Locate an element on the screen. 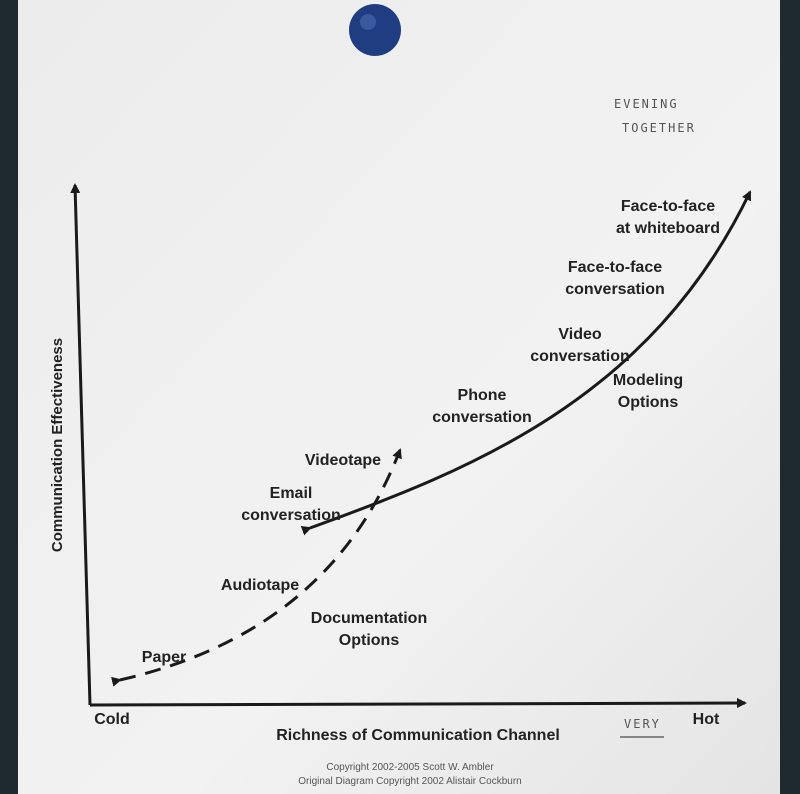 The width and height of the screenshot is (800, 794). handwritten-note: EVENING is located at coordinates (646, 104).